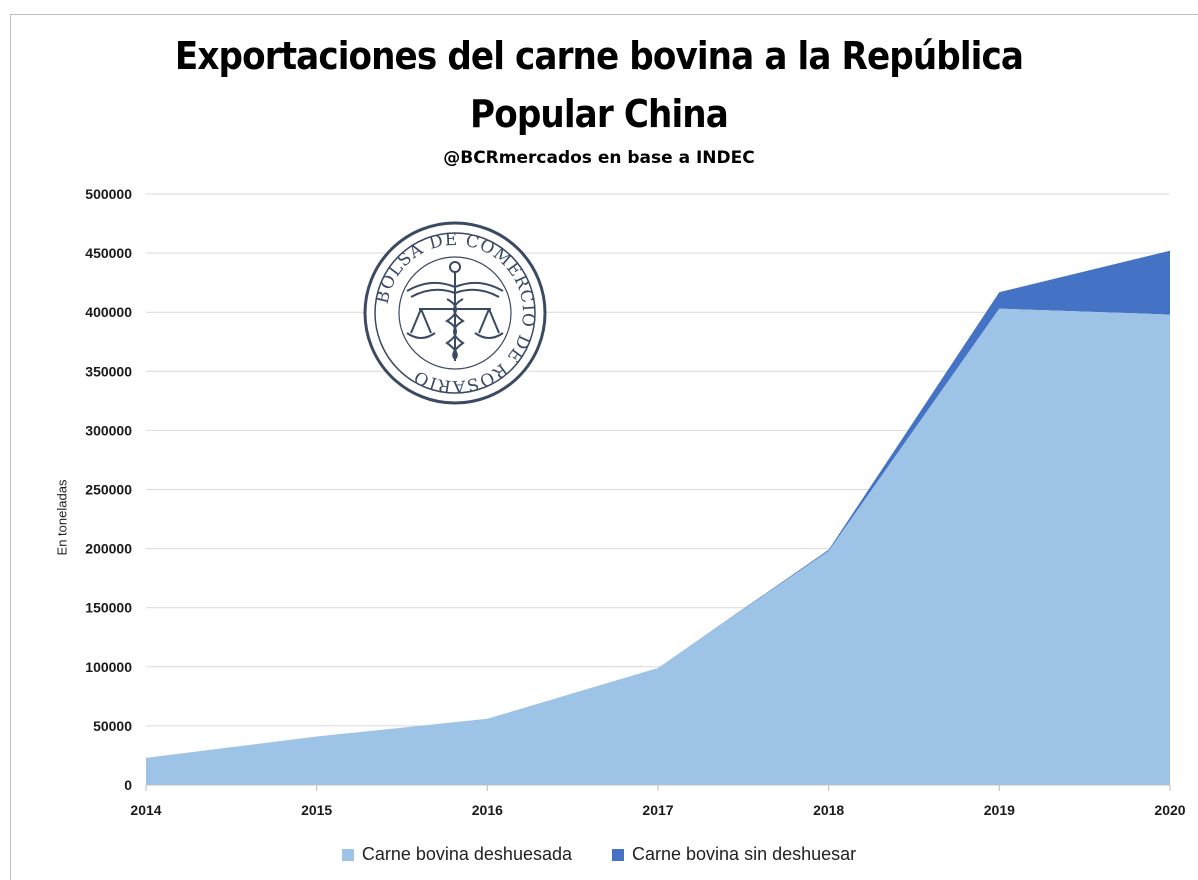 The image size is (1198, 880). Describe the element at coordinates (112, 726) in the screenshot. I see `y-tick-label: 50000` at that location.